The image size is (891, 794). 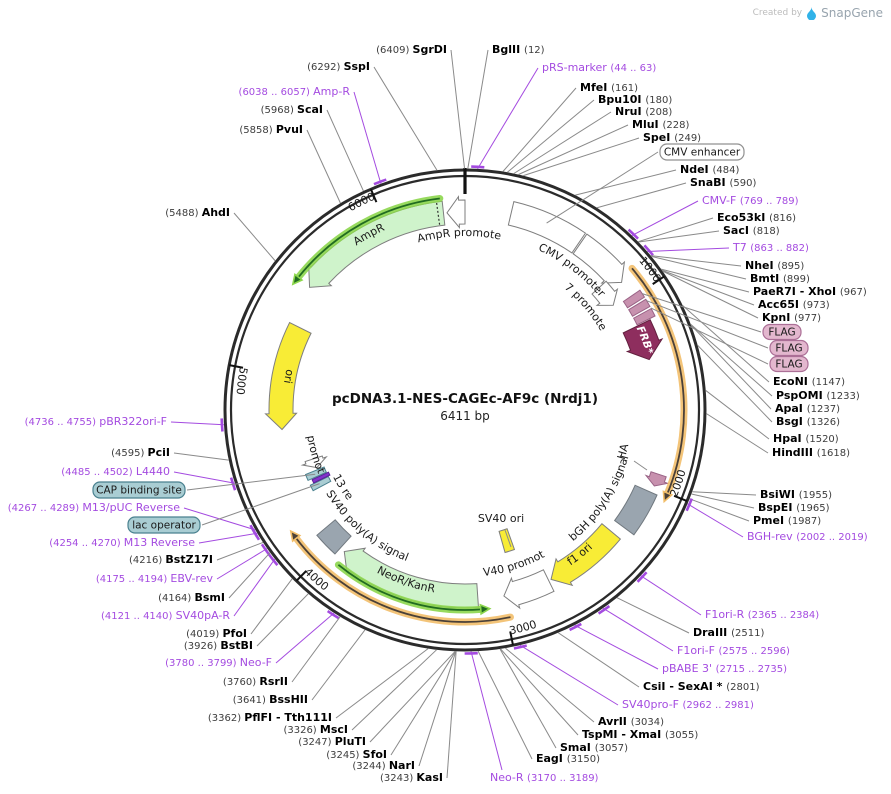 I want to click on primer-label-bgh-rev: BGH-rev (2002 .. 2019), so click(x=807, y=536).